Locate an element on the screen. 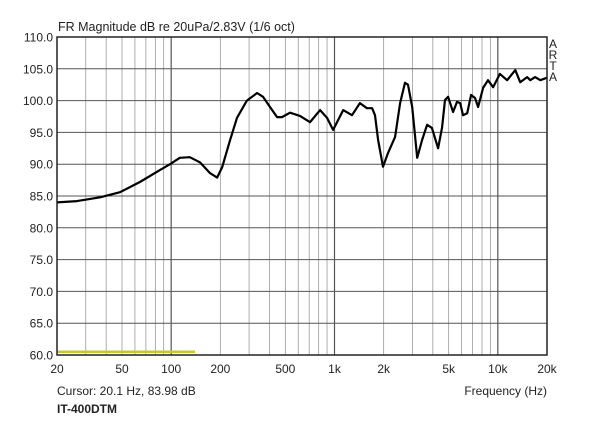 Image resolution: width=600 pixels, height=424 pixels. x-tick-label: 50 is located at coordinates (122, 369).